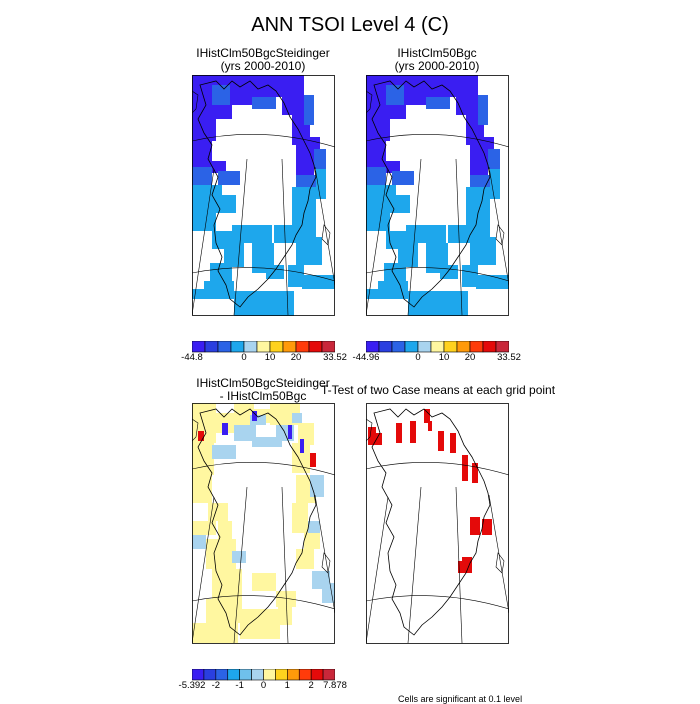 The height and width of the screenshot is (704, 700). What do you see at coordinates (263, 195) in the screenshot?
I see `map-case1` at bounding box center [263, 195].